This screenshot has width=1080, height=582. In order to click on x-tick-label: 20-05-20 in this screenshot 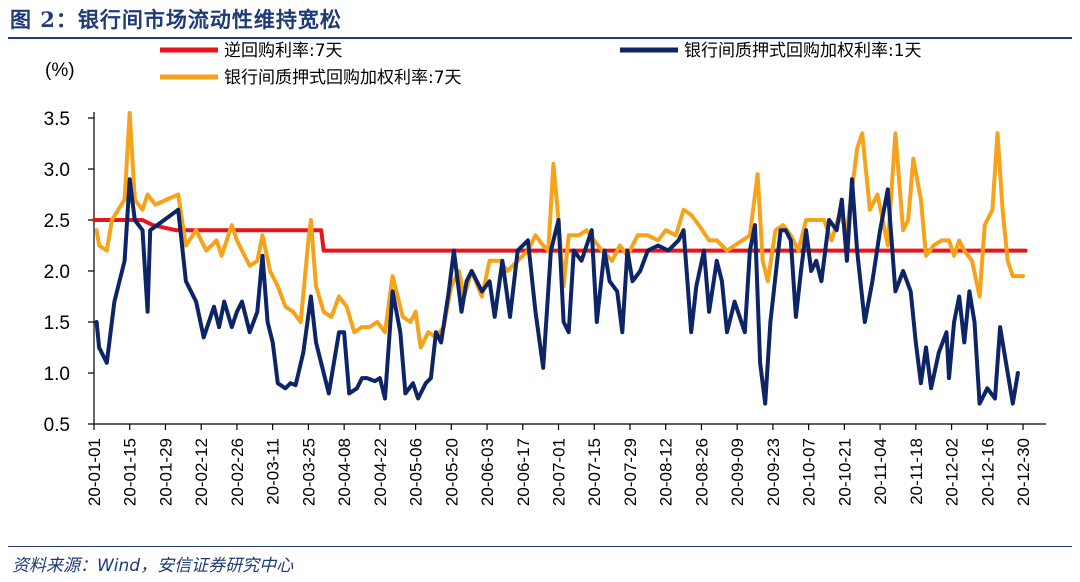, I will do `click(451, 472)`.